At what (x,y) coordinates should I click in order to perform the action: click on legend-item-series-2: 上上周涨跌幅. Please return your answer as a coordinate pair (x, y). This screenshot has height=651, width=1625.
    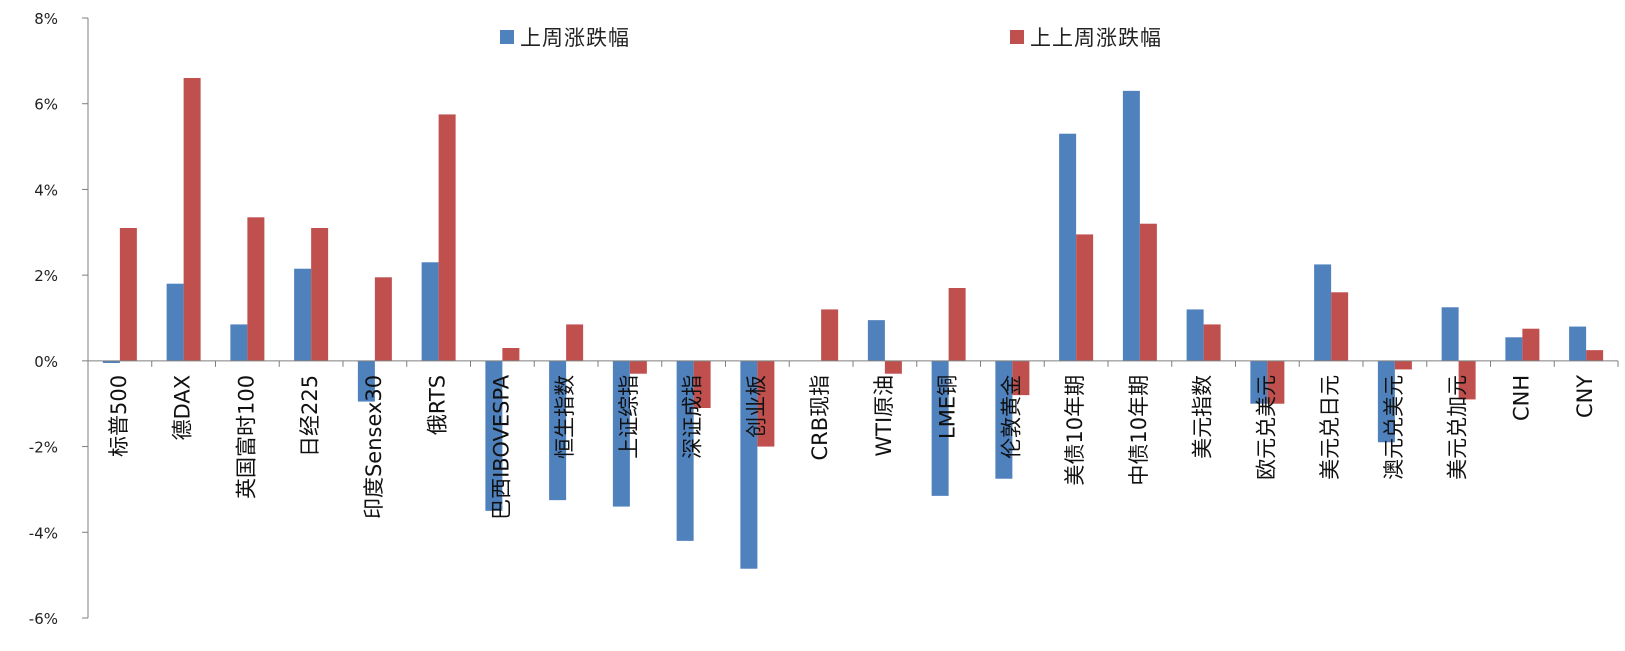
    Looking at the image, I should click on (1086, 37).